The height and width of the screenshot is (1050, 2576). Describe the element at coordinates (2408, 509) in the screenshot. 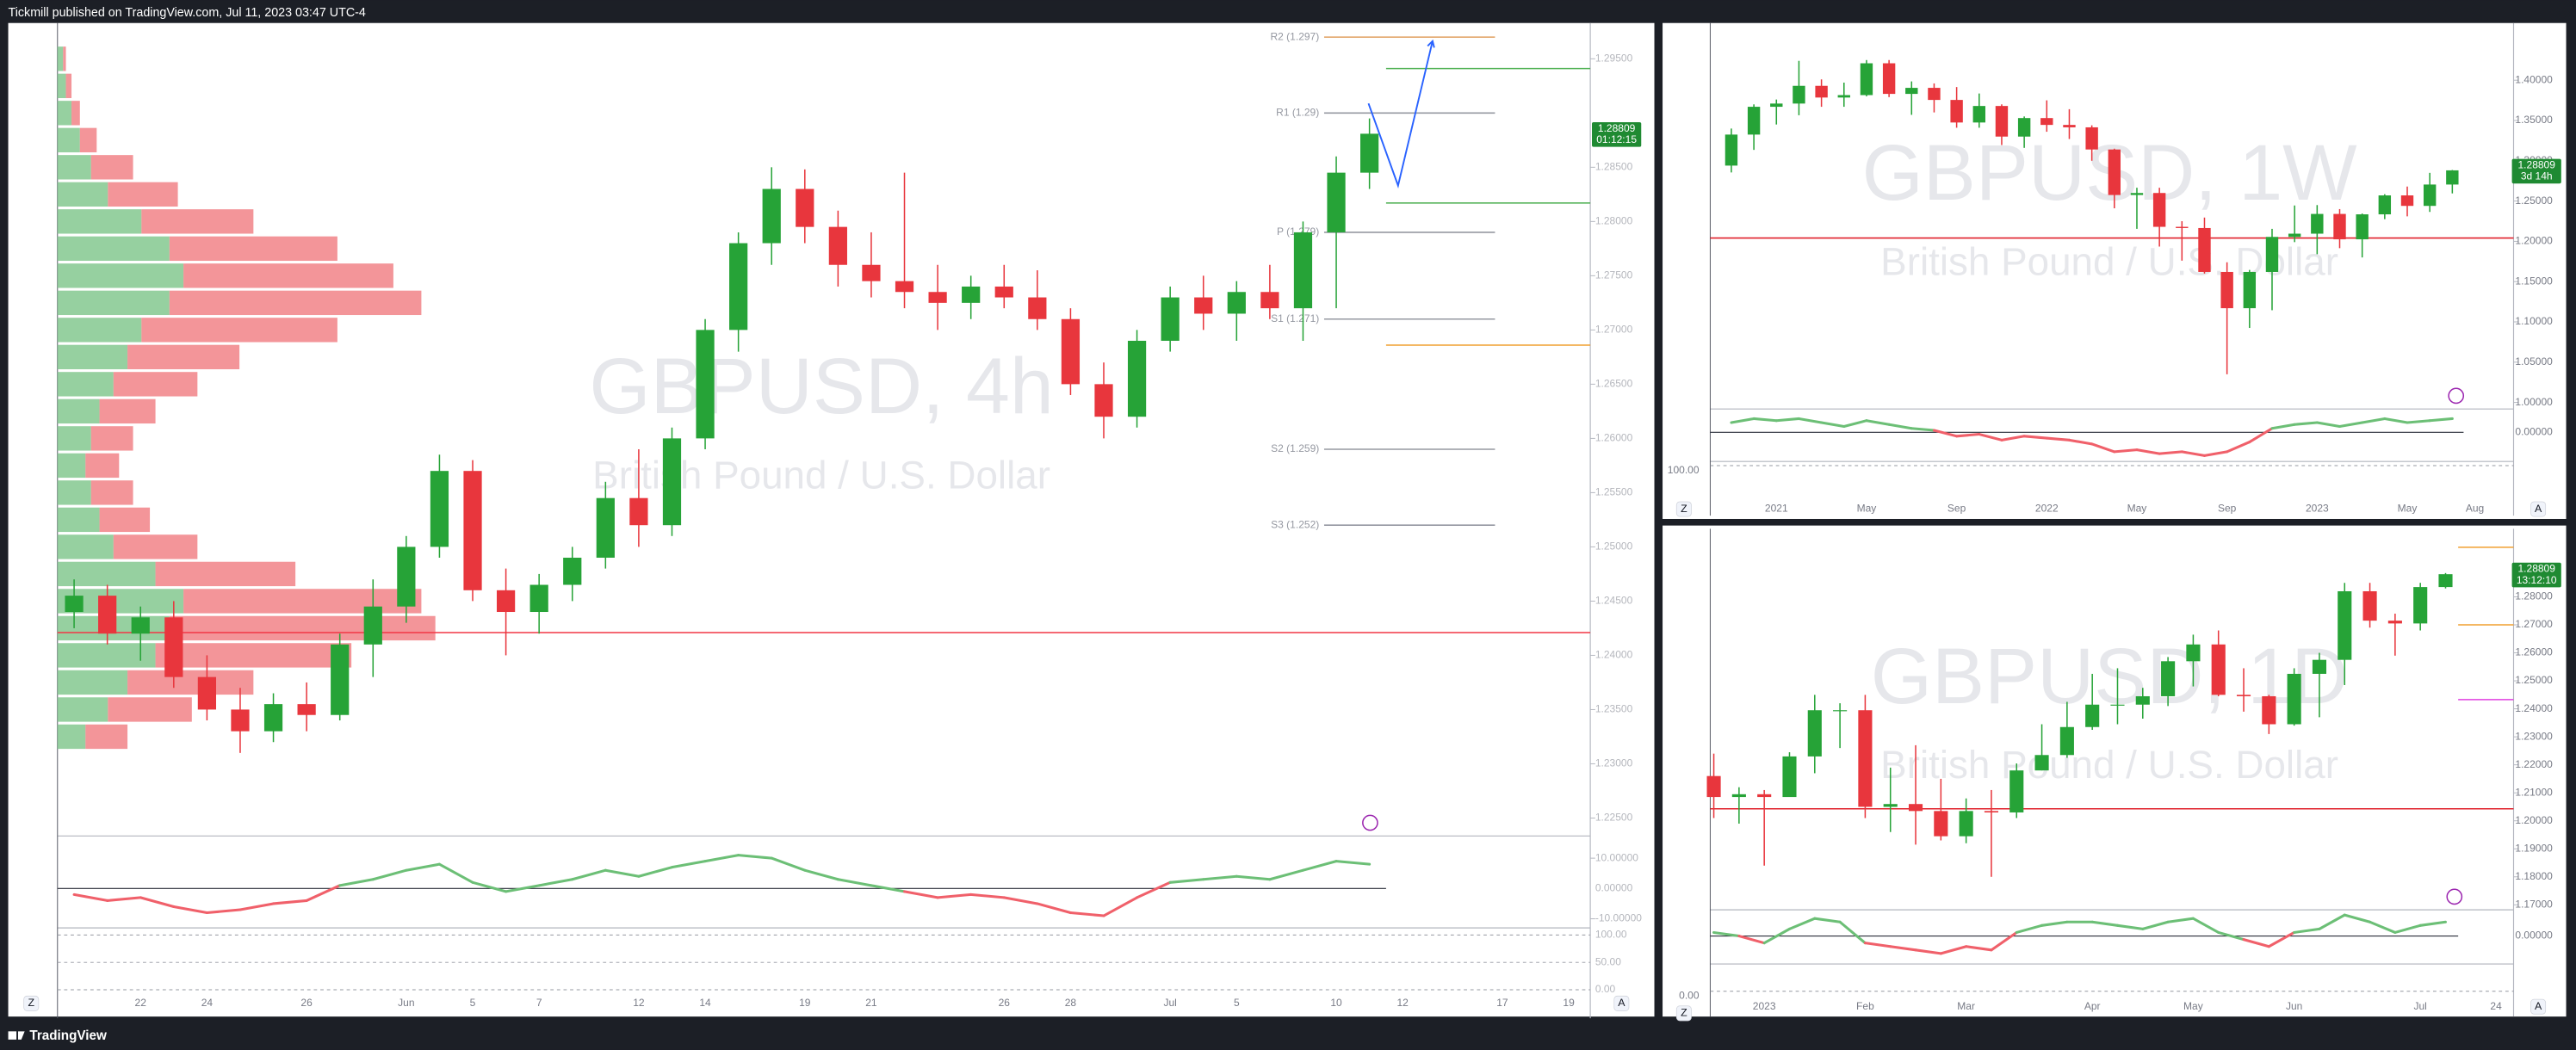

I see `x-tick-label: May` at that location.